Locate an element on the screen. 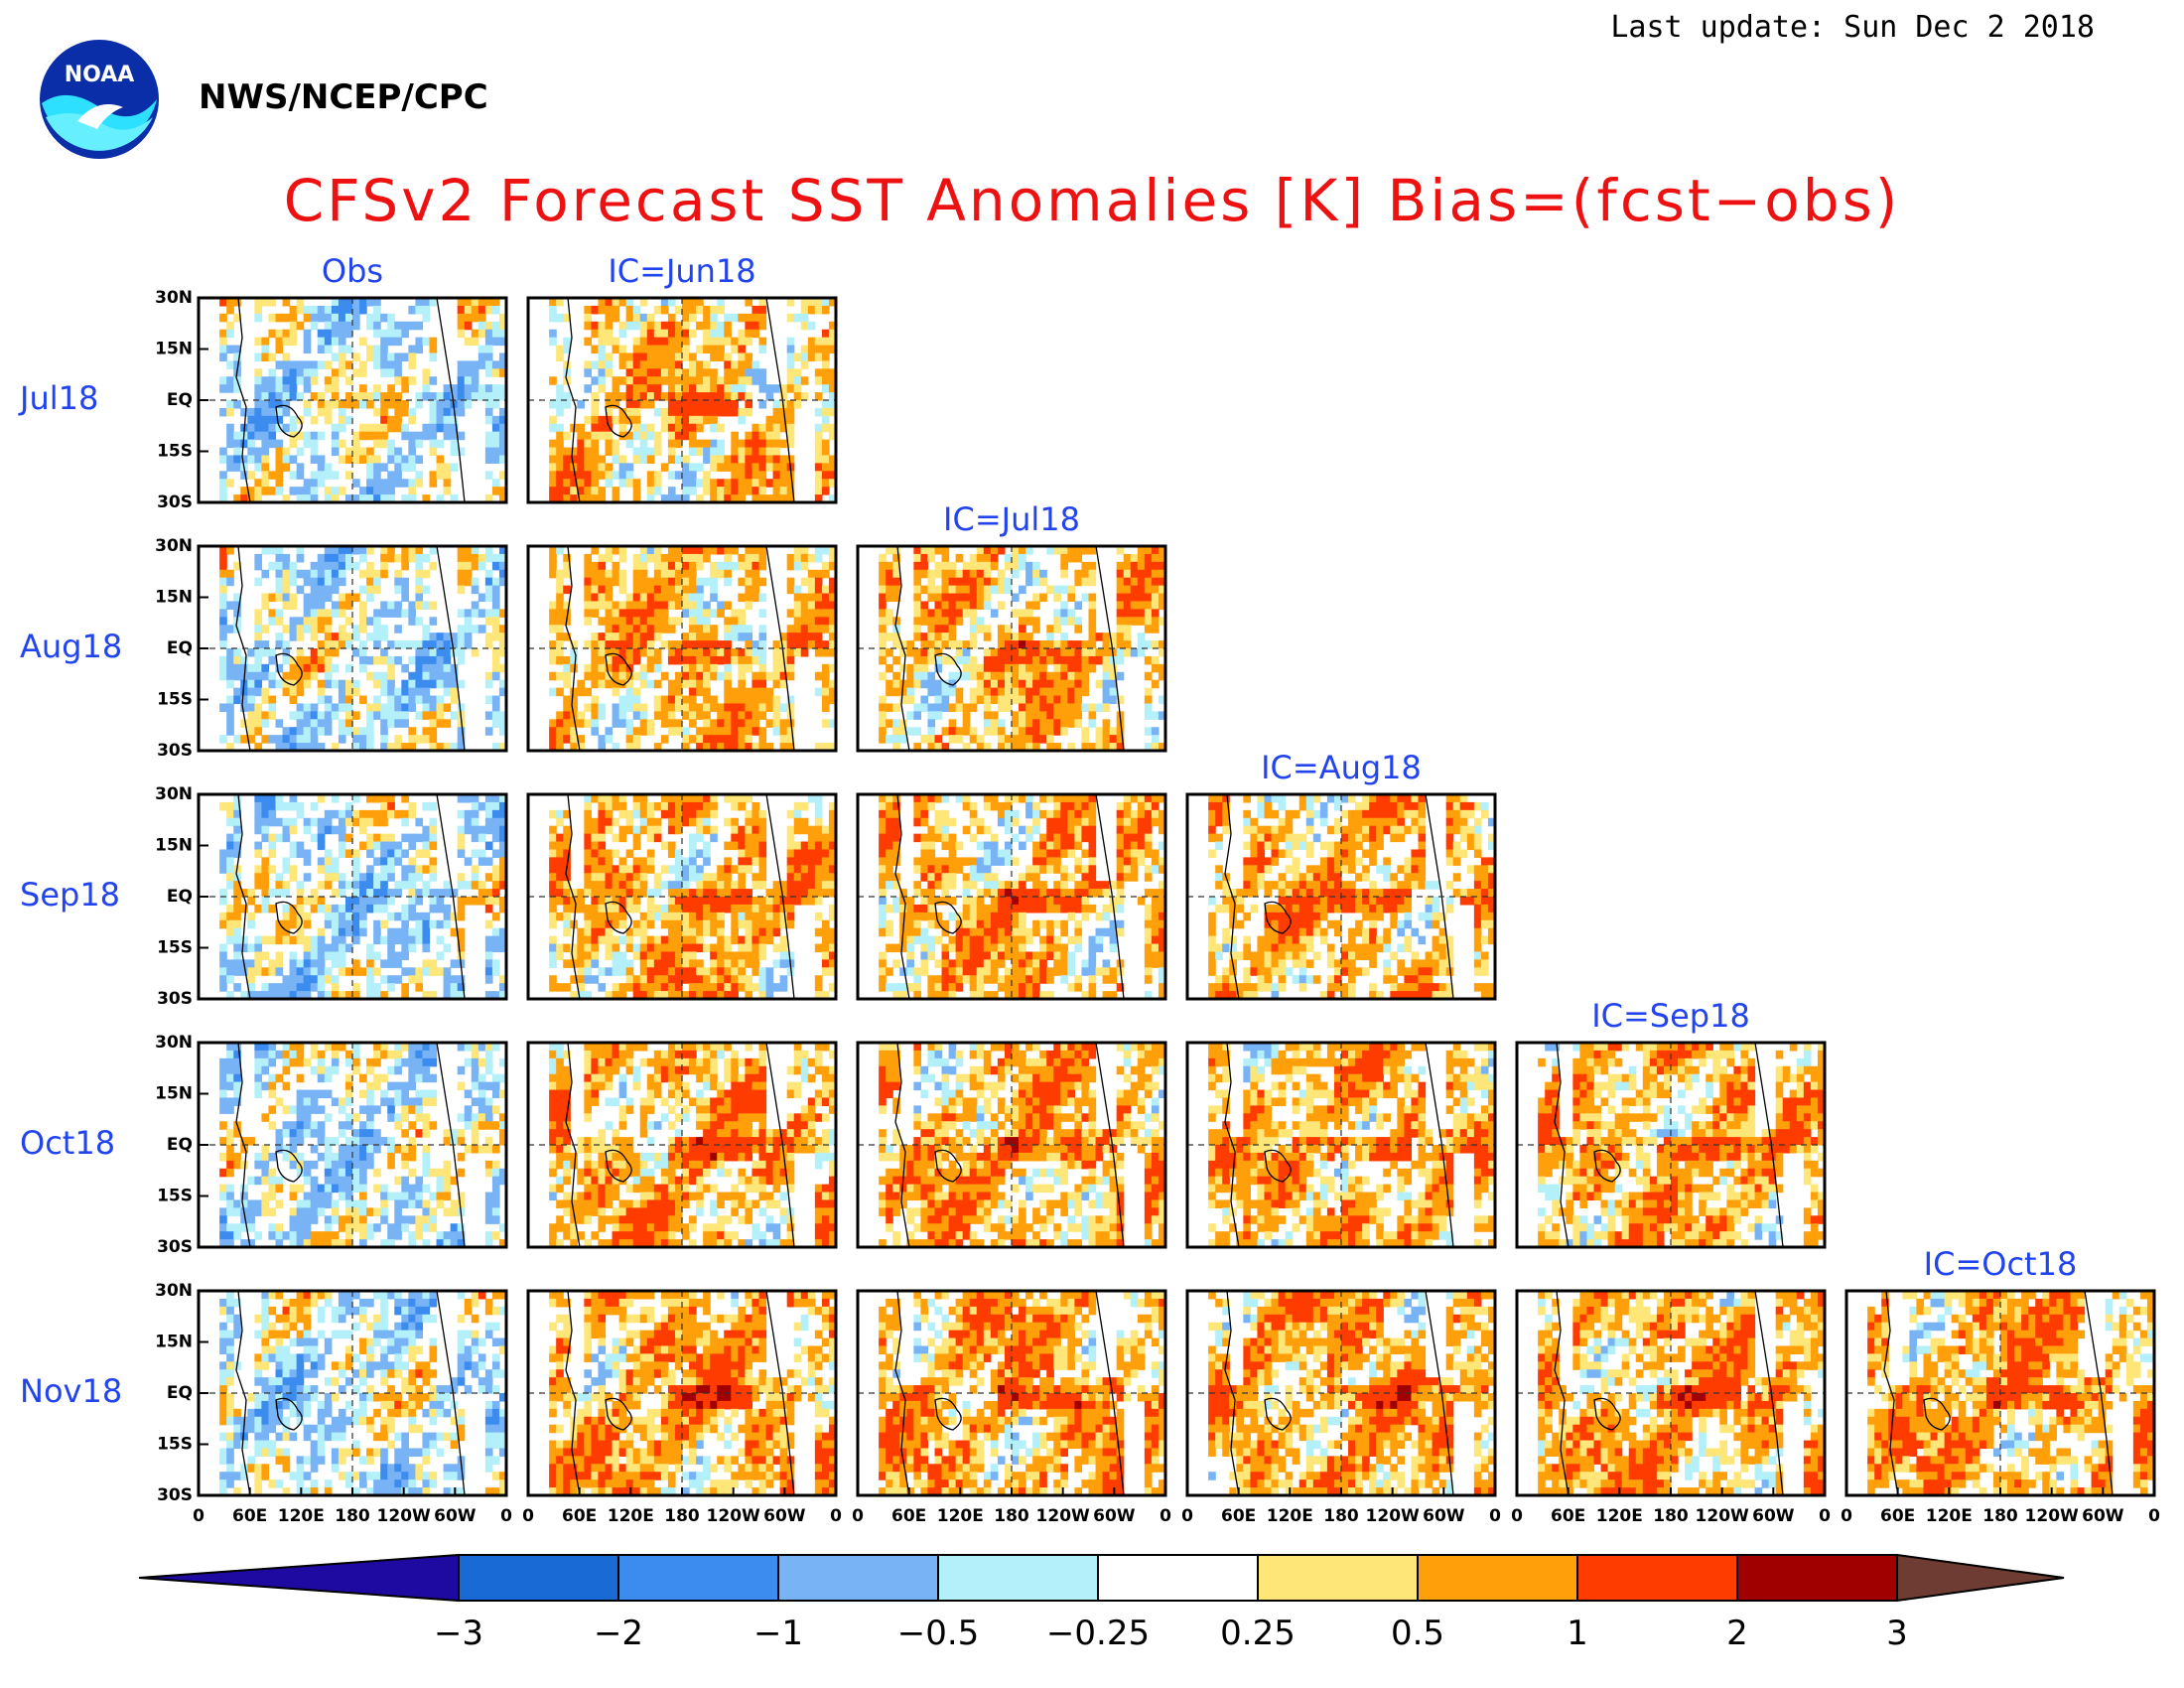  column-header: IC=Sep18 is located at coordinates (1670, 1016).